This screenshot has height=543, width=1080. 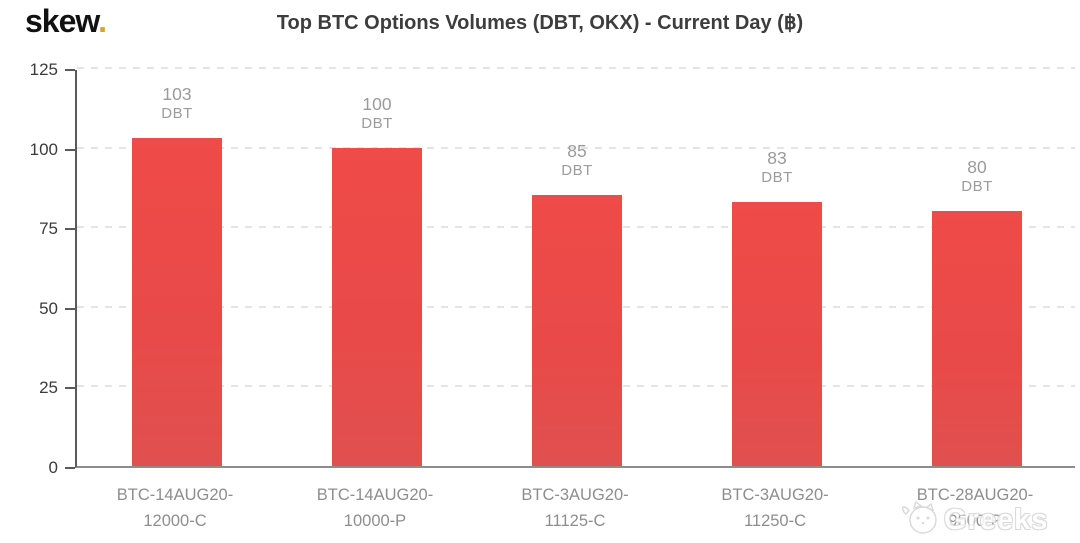 I want to click on x-category-label-BTC-14AUG20-12000-C: BTC-14AUG20- 12000-C, so click(x=175, y=508).